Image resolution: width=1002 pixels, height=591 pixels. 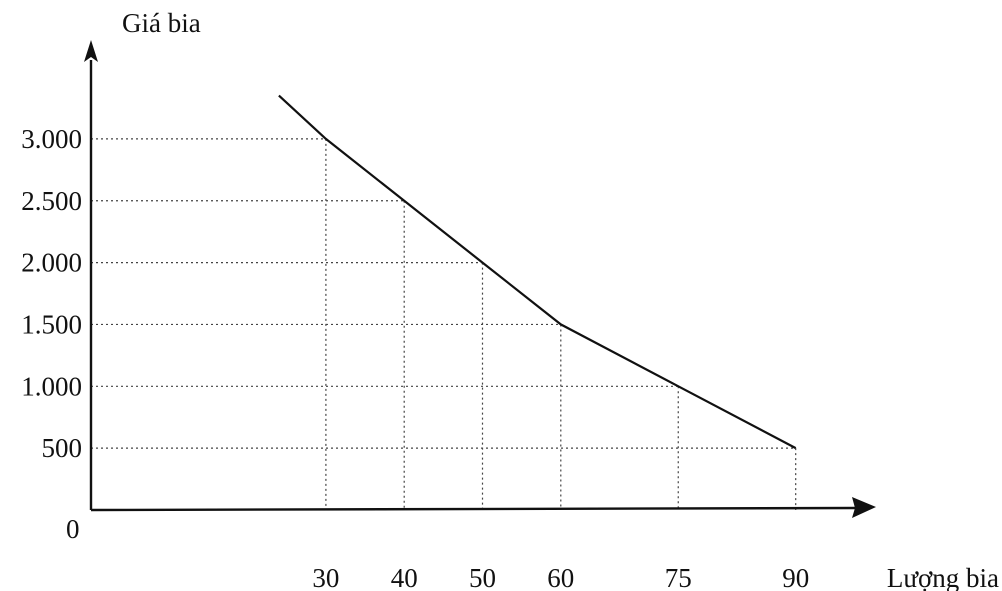 What do you see at coordinates (51, 324) in the screenshot?
I see `y-tick-label: 1.500` at bounding box center [51, 324].